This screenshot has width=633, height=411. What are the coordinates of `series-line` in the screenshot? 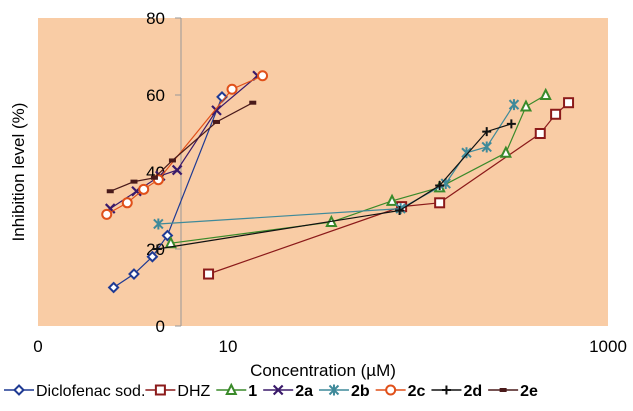 It's located at (181, 147).